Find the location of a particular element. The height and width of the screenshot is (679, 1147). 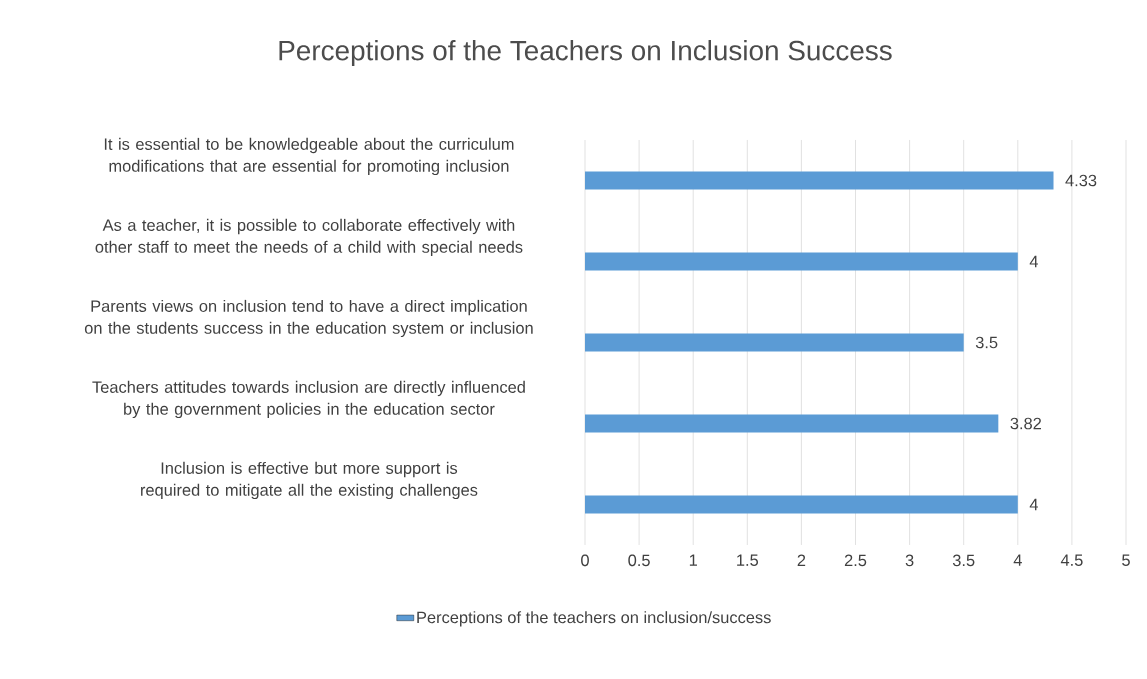

x-tick-label: 3.5 is located at coordinates (963, 560).